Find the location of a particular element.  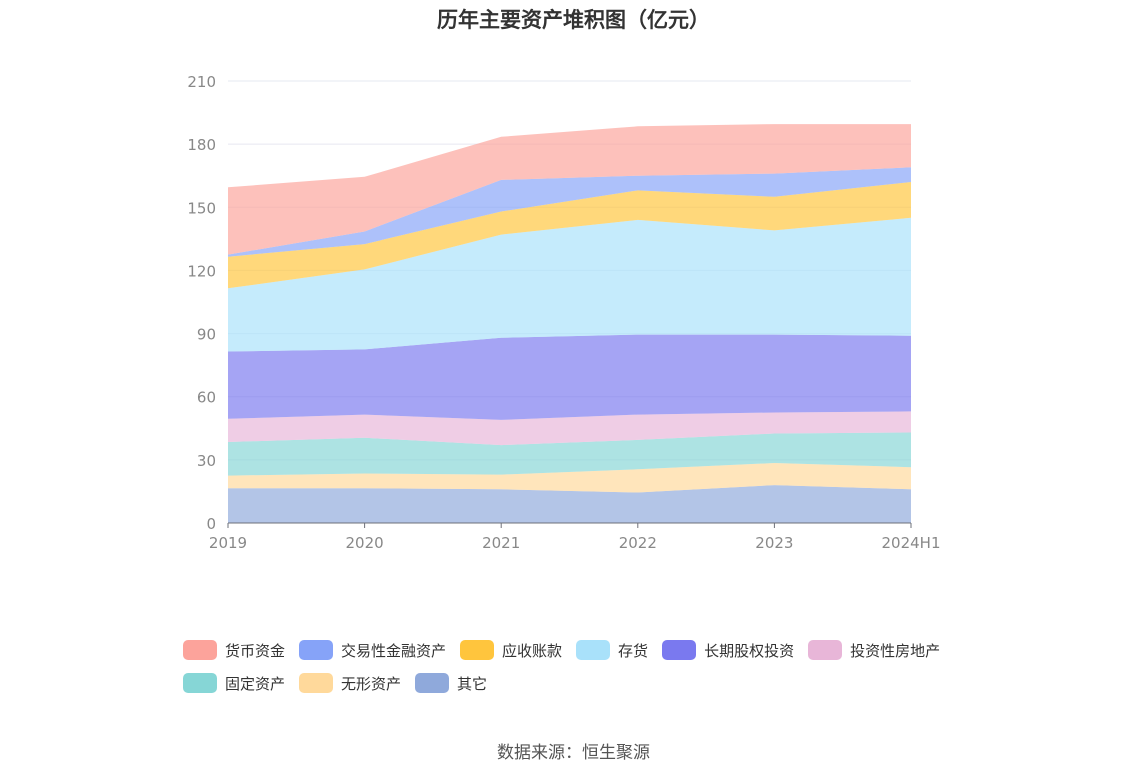

legend-item: 固定资产 is located at coordinates (234, 683).